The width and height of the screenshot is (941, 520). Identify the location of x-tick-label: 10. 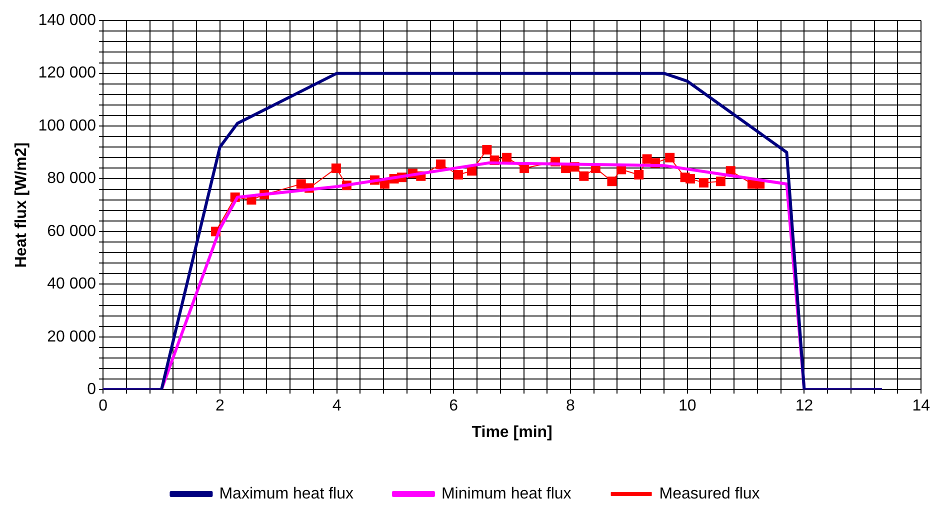
(687, 406).